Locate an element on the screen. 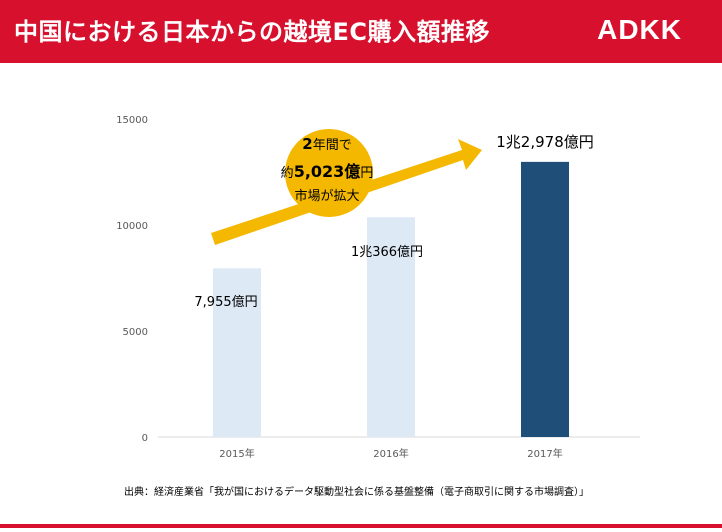 This screenshot has height=532, width=722. annotation-circle is located at coordinates (329, 173).